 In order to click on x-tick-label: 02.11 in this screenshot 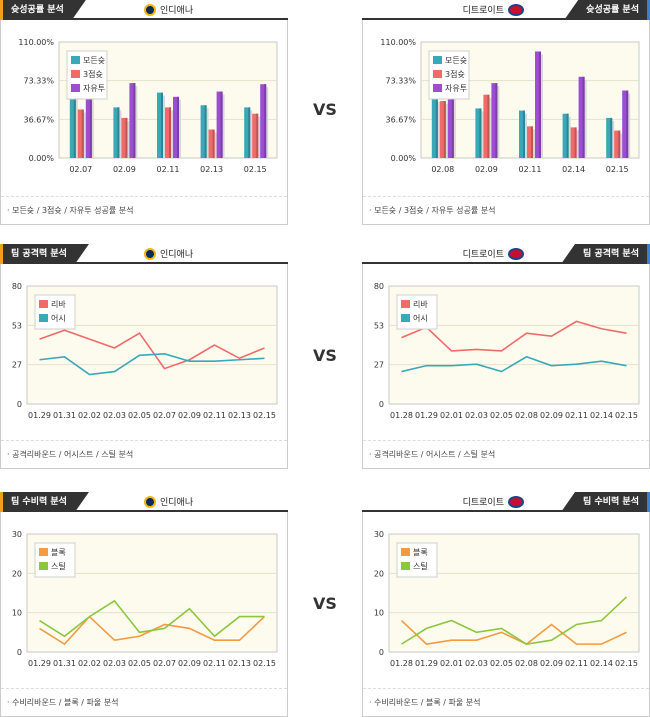, I will do `click(576, 415)`.